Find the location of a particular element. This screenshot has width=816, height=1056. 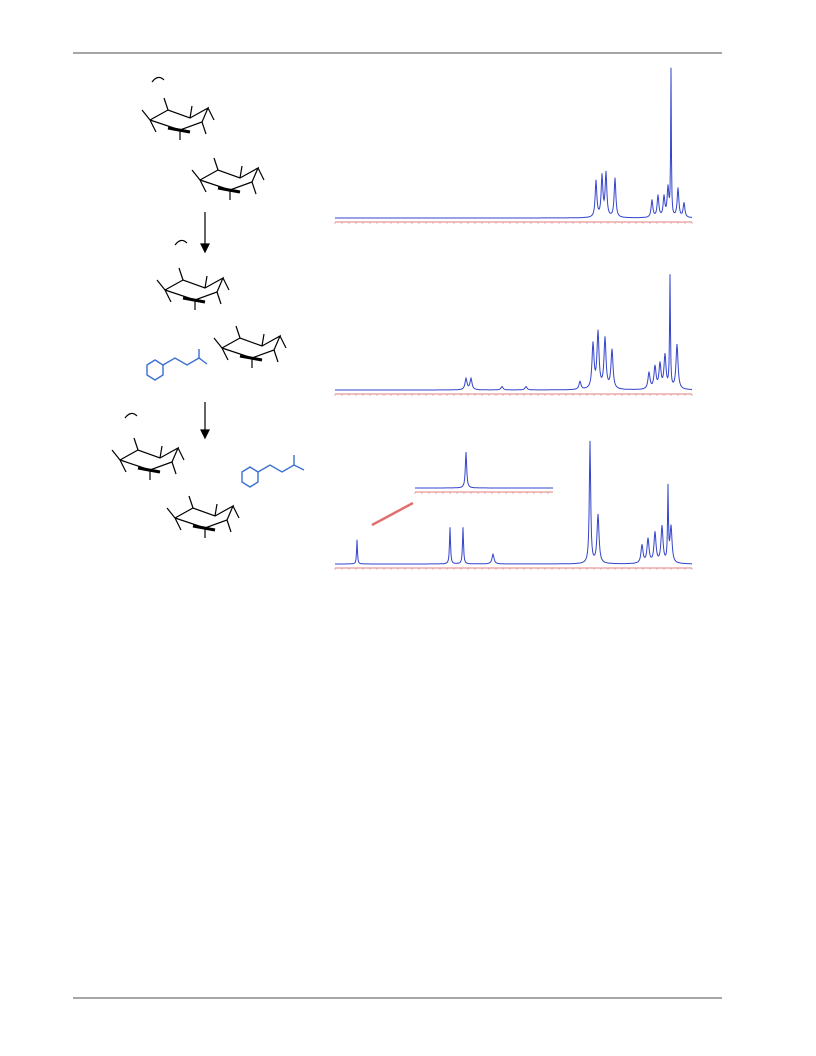

zoom-connector is located at coordinates (392, 514).